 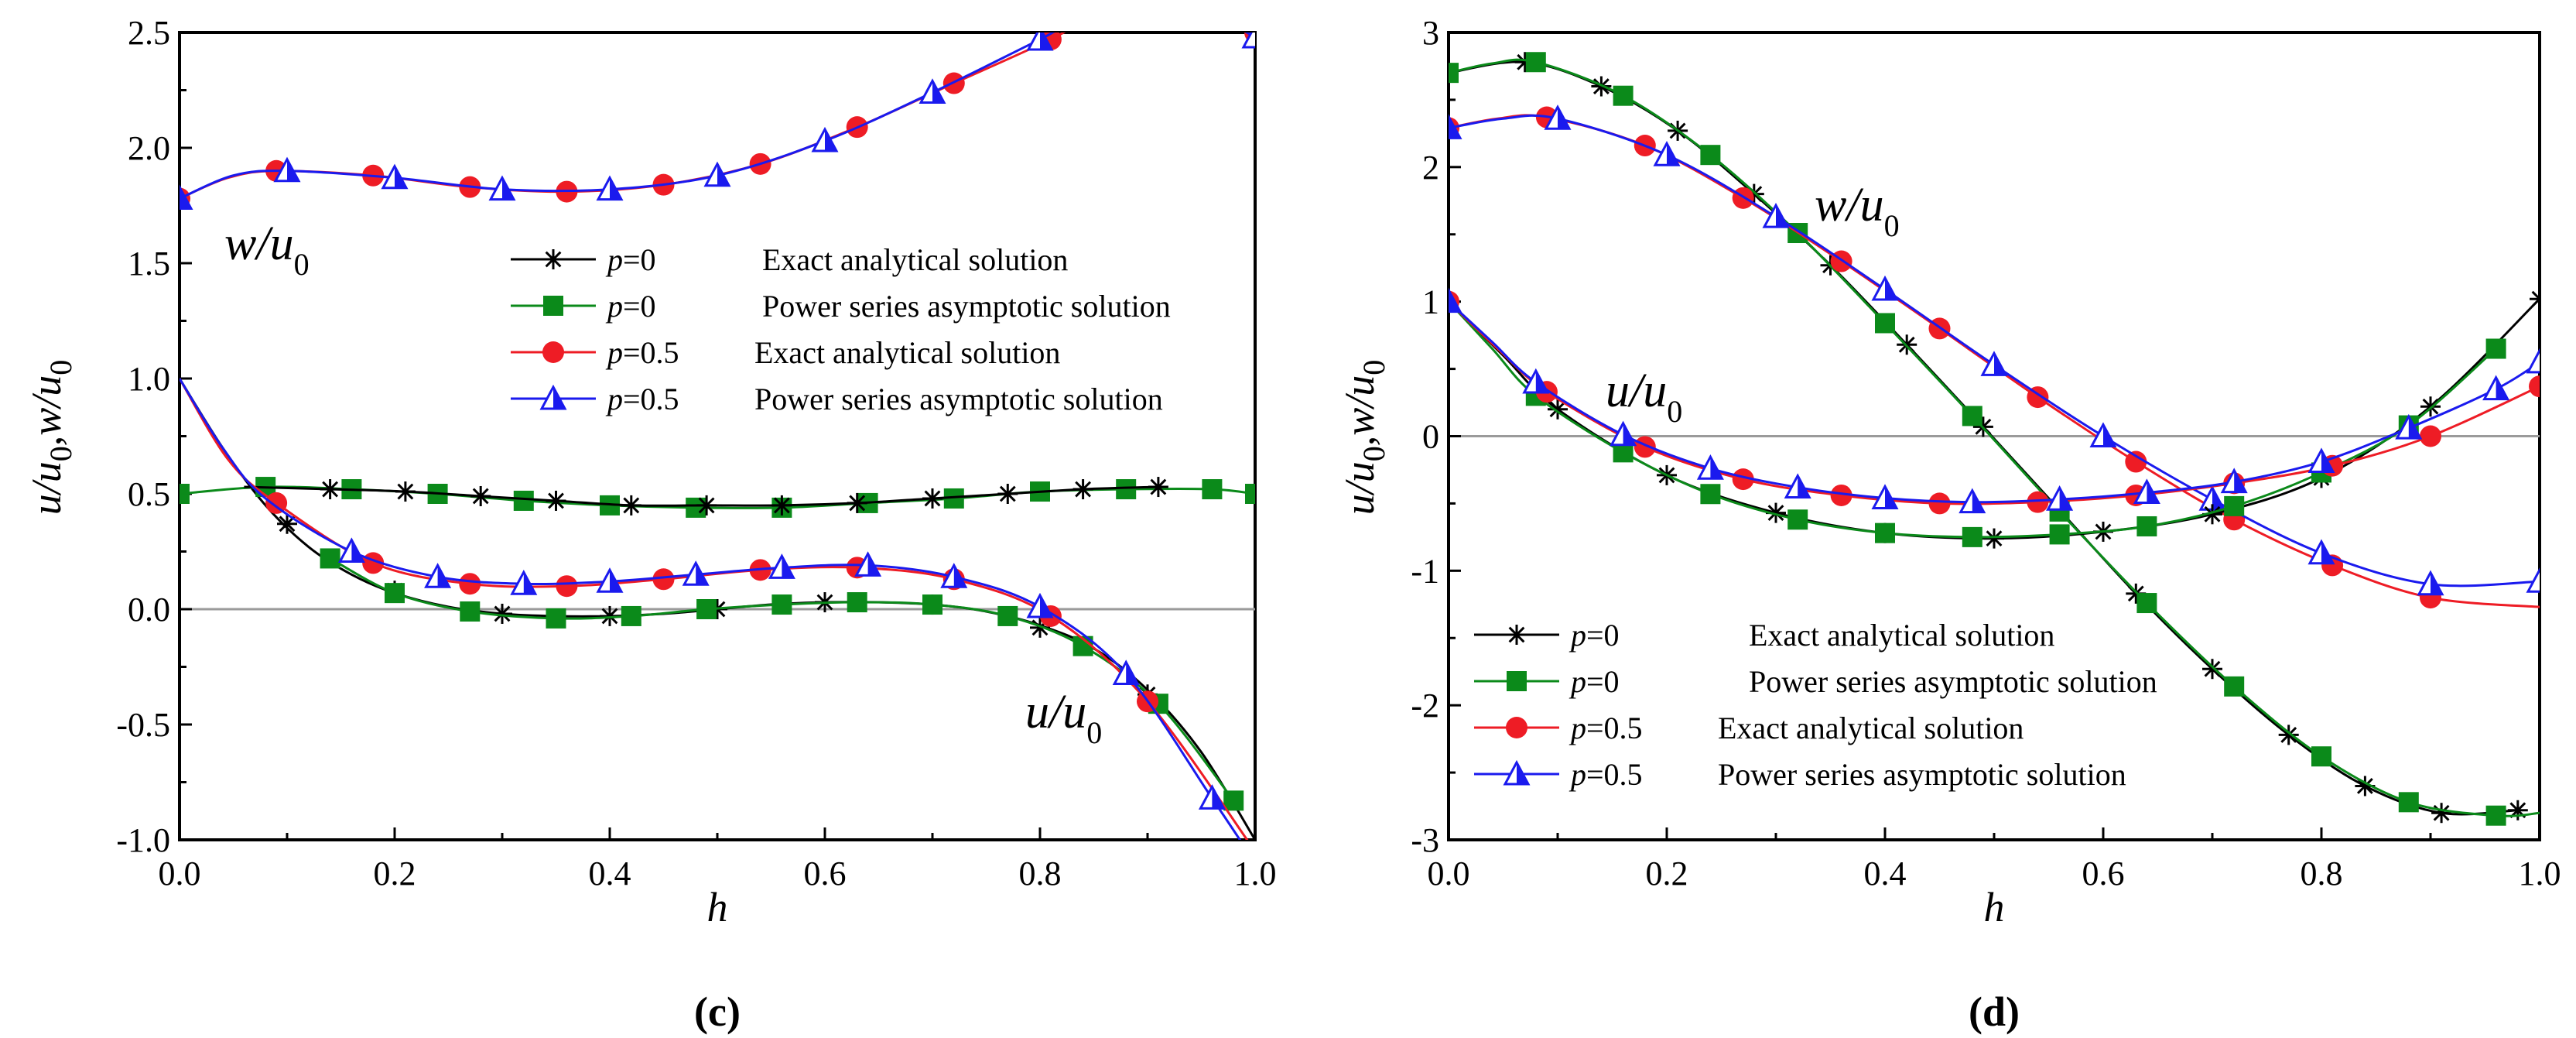 What do you see at coordinates (143, 725) in the screenshot?
I see `y-tick-label: -0.5` at bounding box center [143, 725].